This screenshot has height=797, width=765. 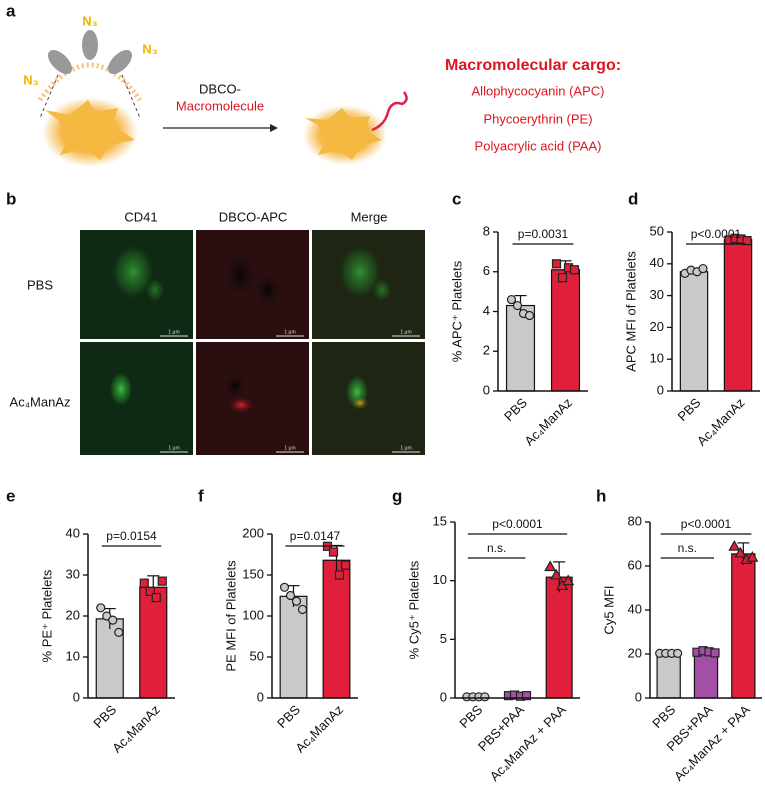 I want to click on y-tick-label: 15, so click(x=440, y=520).